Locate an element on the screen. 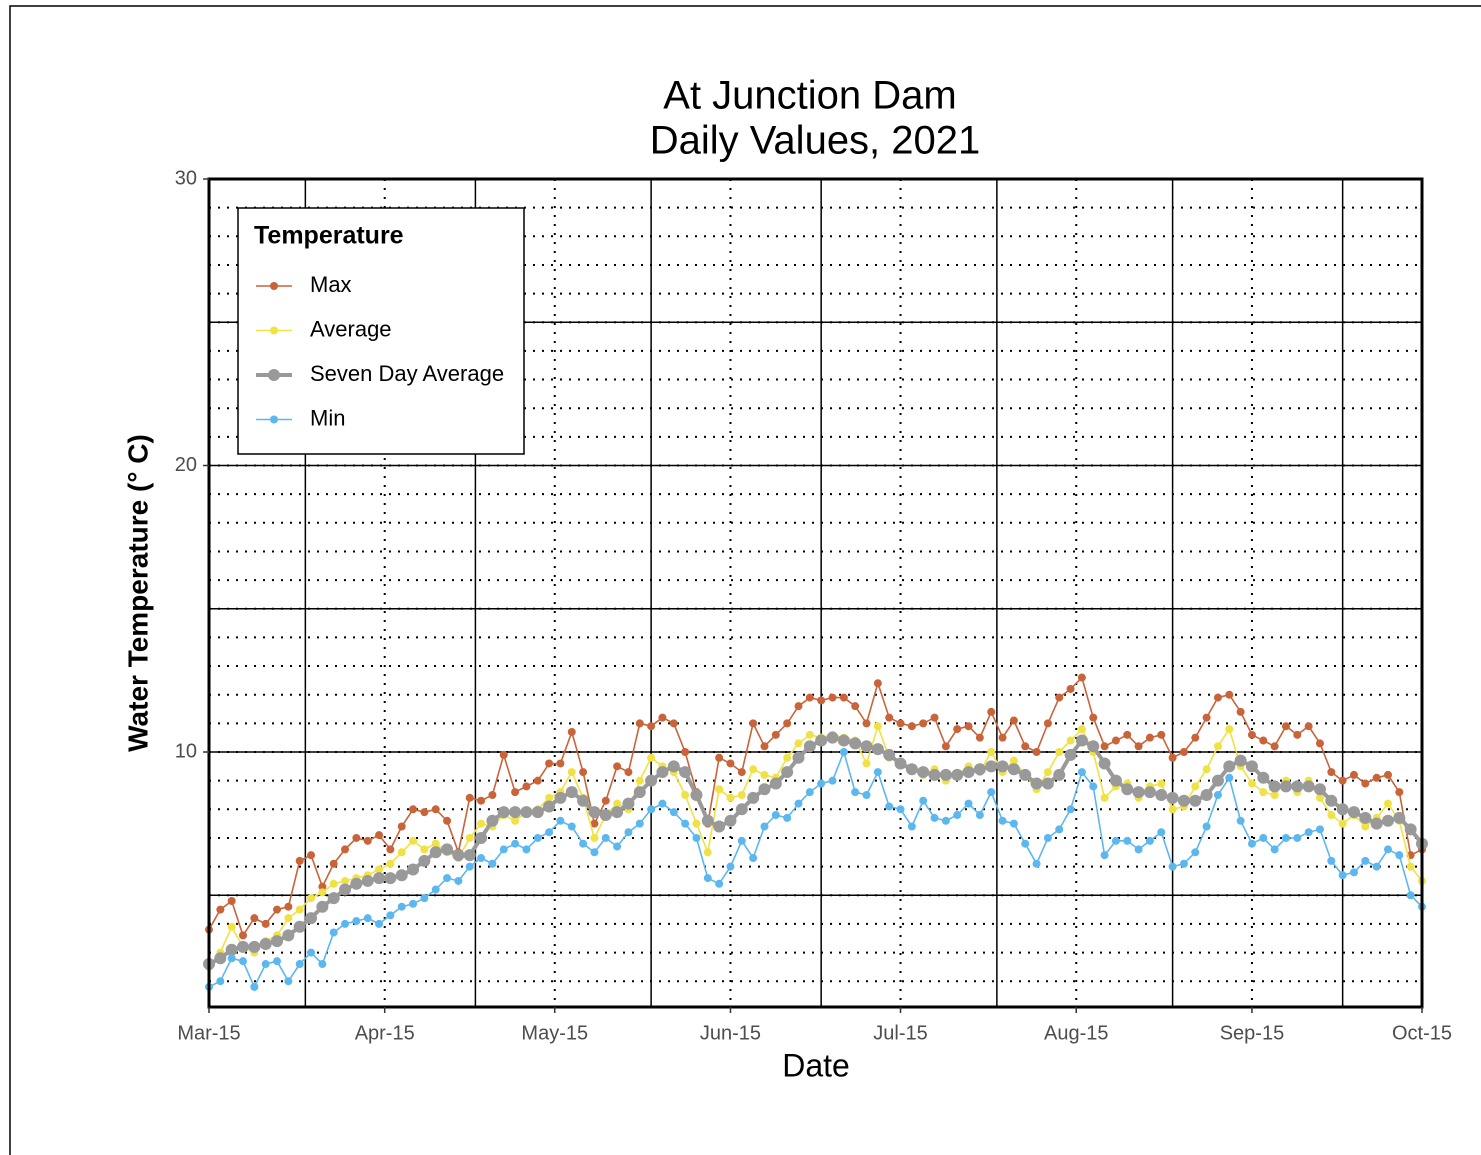  x-tick-label: Sep-15 is located at coordinates (1252, 1033).